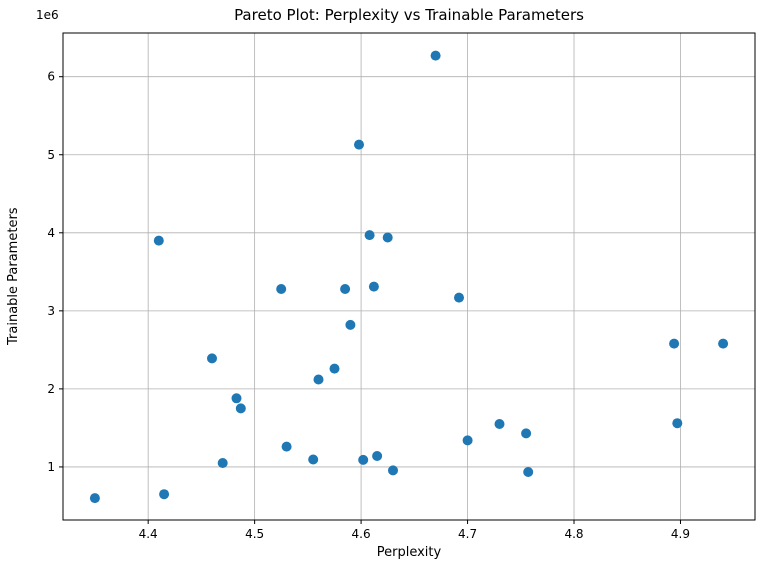  I want to click on x-axis-label: Perplexity, so click(409, 552).